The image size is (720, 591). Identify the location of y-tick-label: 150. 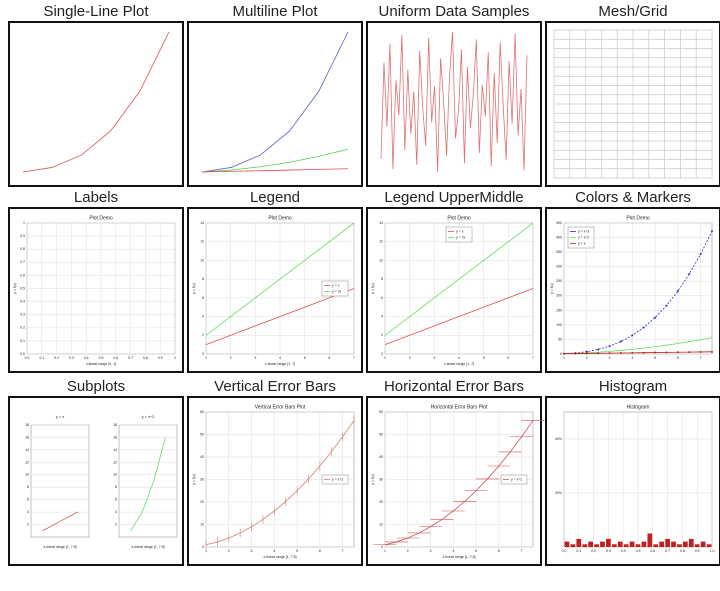
(559, 310).